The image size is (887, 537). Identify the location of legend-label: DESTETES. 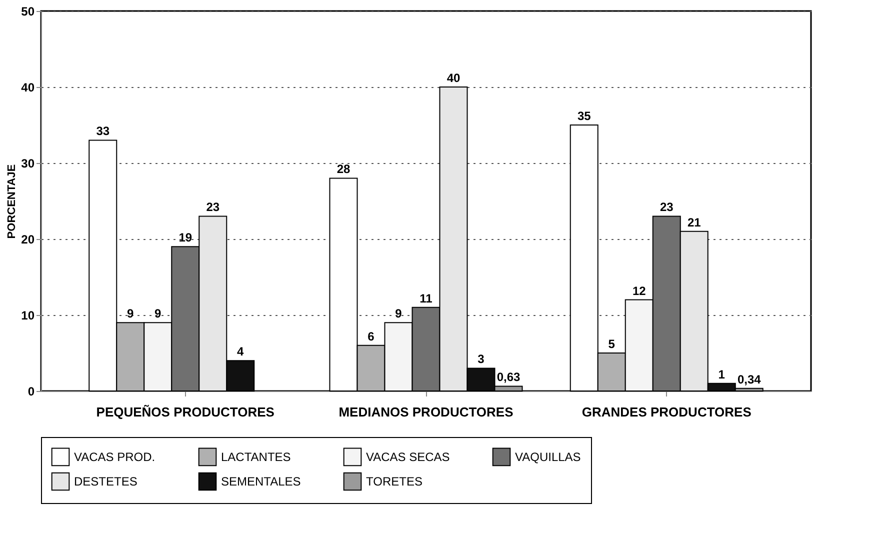
(106, 481).